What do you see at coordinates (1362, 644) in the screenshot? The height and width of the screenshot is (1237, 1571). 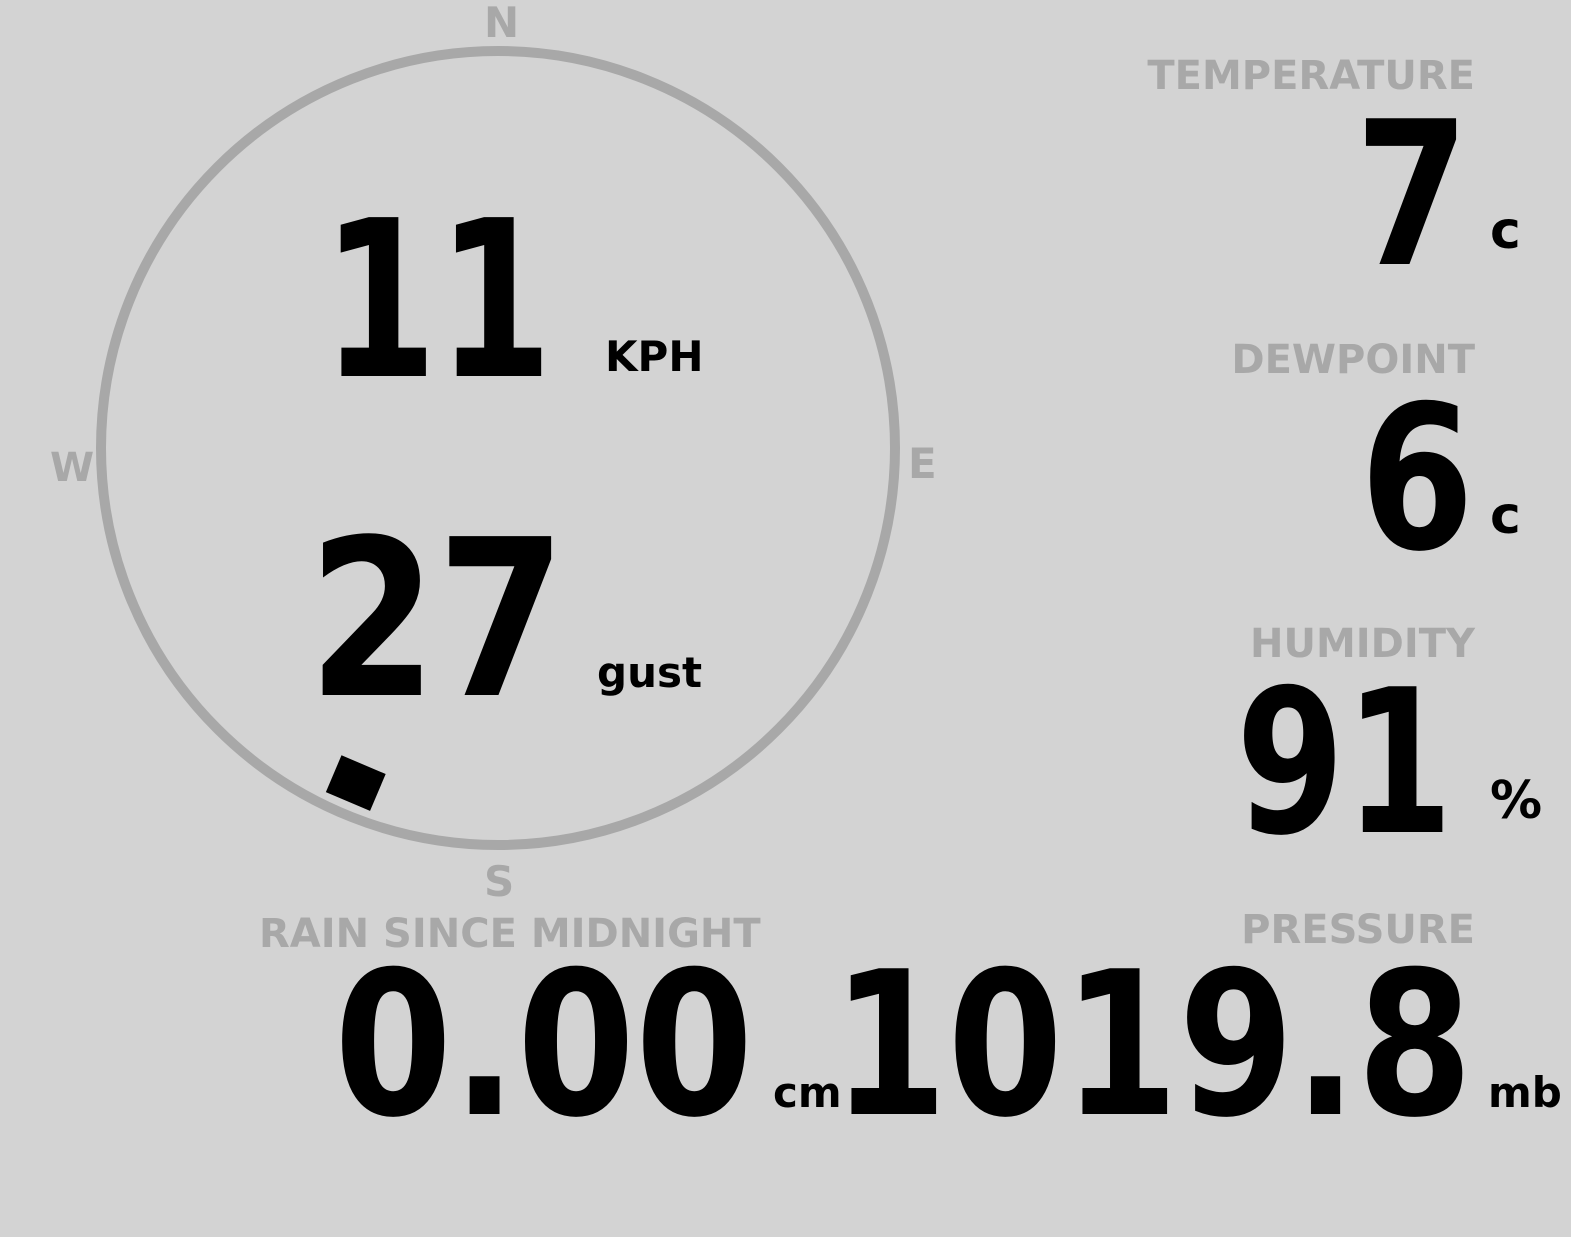 I see `humidity-label: HUMIDITY` at bounding box center [1362, 644].